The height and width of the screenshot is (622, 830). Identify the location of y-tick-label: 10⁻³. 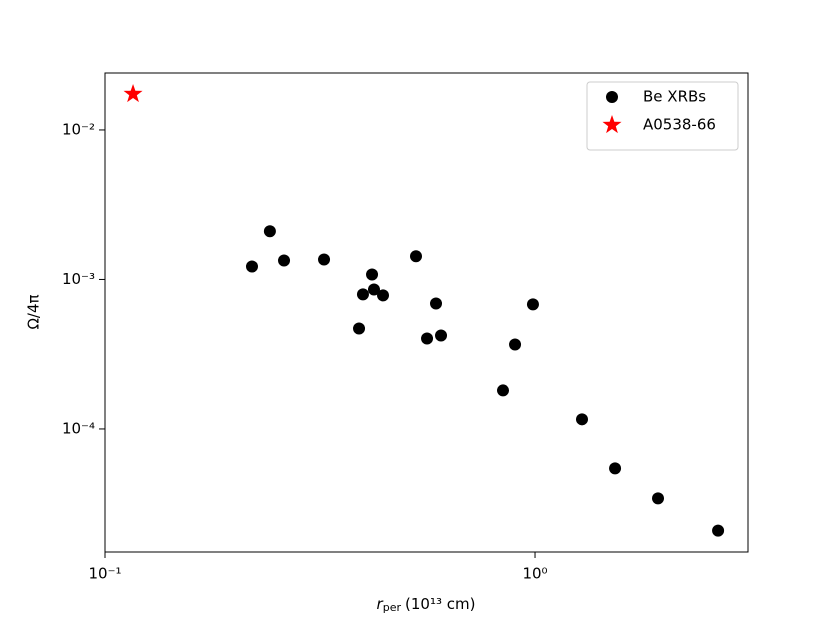
(78, 279).